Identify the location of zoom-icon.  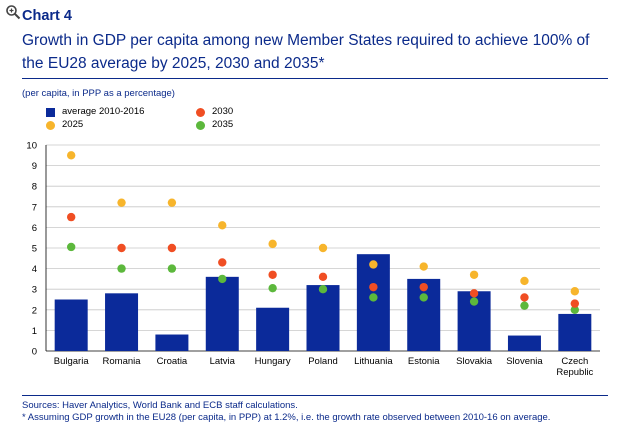
(13, 12).